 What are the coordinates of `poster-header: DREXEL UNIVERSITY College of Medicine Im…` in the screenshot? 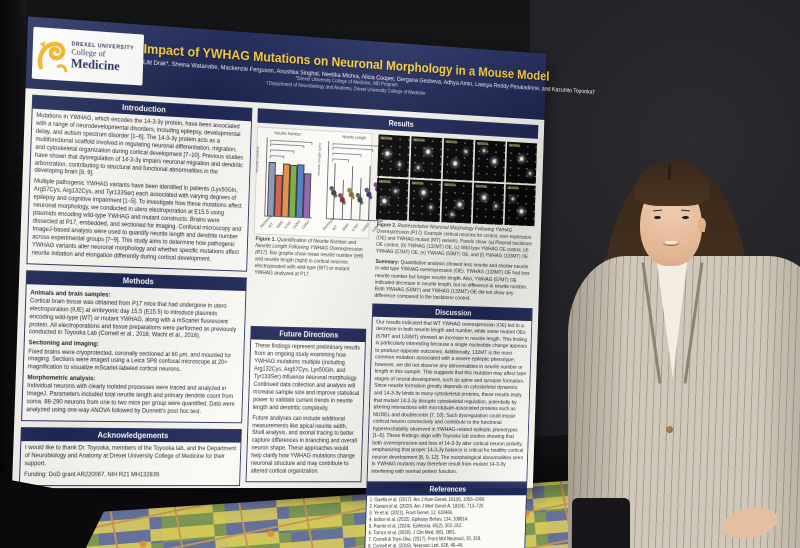 It's located at (310, 68).